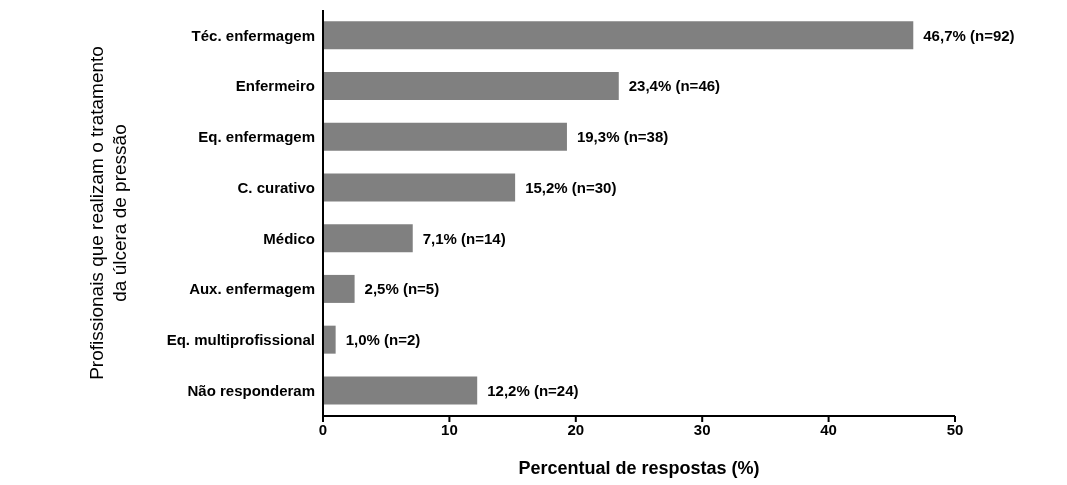  What do you see at coordinates (828, 429) in the screenshot?
I see `x-tick-label: 40` at bounding box center [828, 429].